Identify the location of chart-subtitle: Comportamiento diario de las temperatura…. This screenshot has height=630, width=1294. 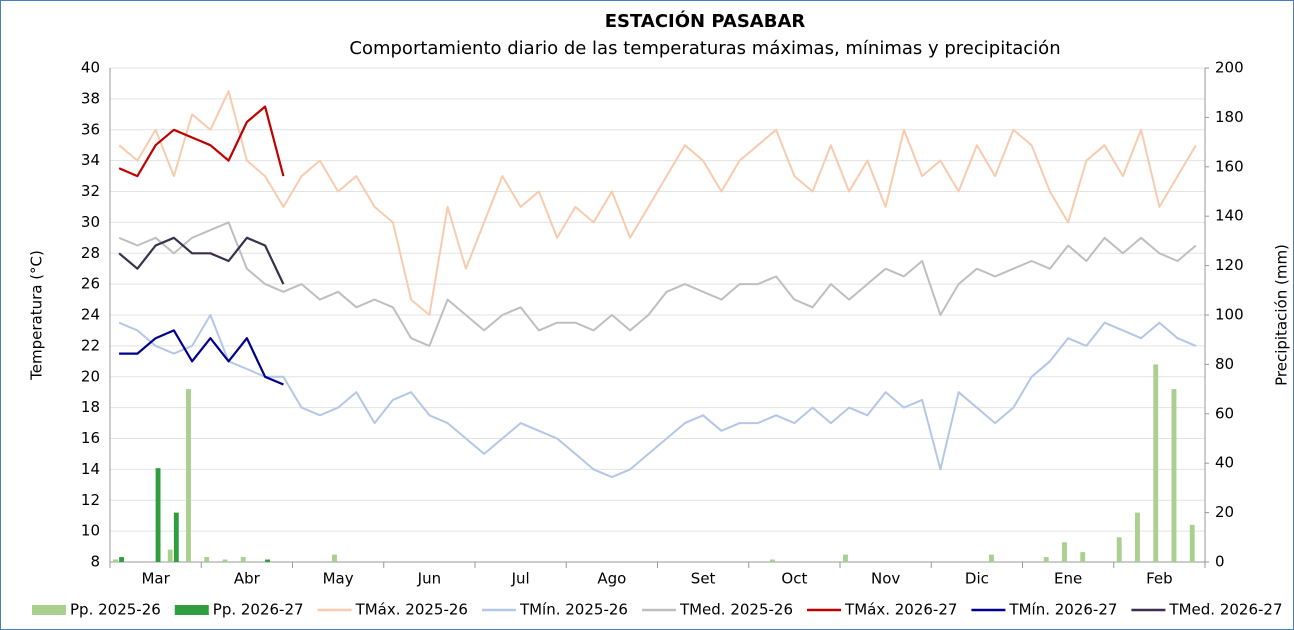
(704, 48).